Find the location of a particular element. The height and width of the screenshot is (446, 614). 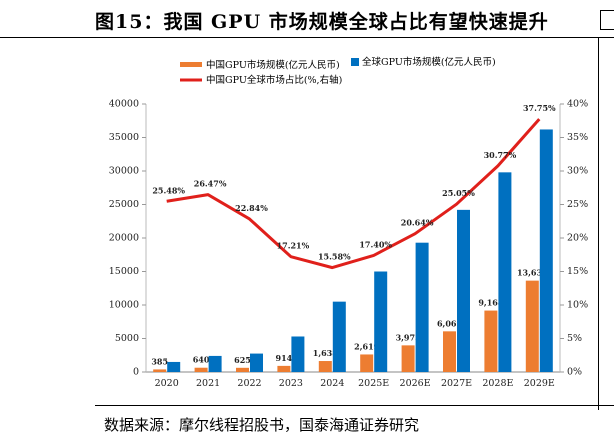

legend-swatch-global is located at coordinates (355, 62).